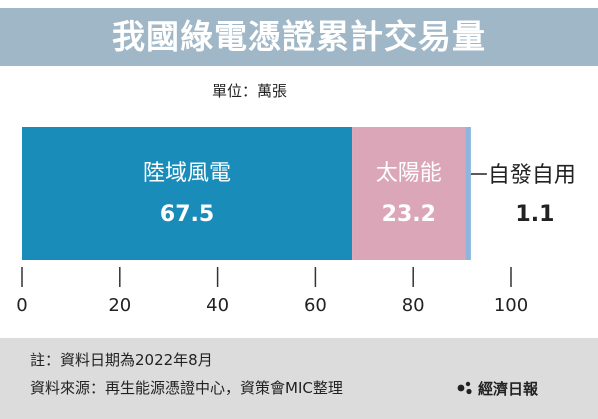 This screenshot has height=419, width=598. I want to click on x-tick-label-40: 40, so click(217, 305).